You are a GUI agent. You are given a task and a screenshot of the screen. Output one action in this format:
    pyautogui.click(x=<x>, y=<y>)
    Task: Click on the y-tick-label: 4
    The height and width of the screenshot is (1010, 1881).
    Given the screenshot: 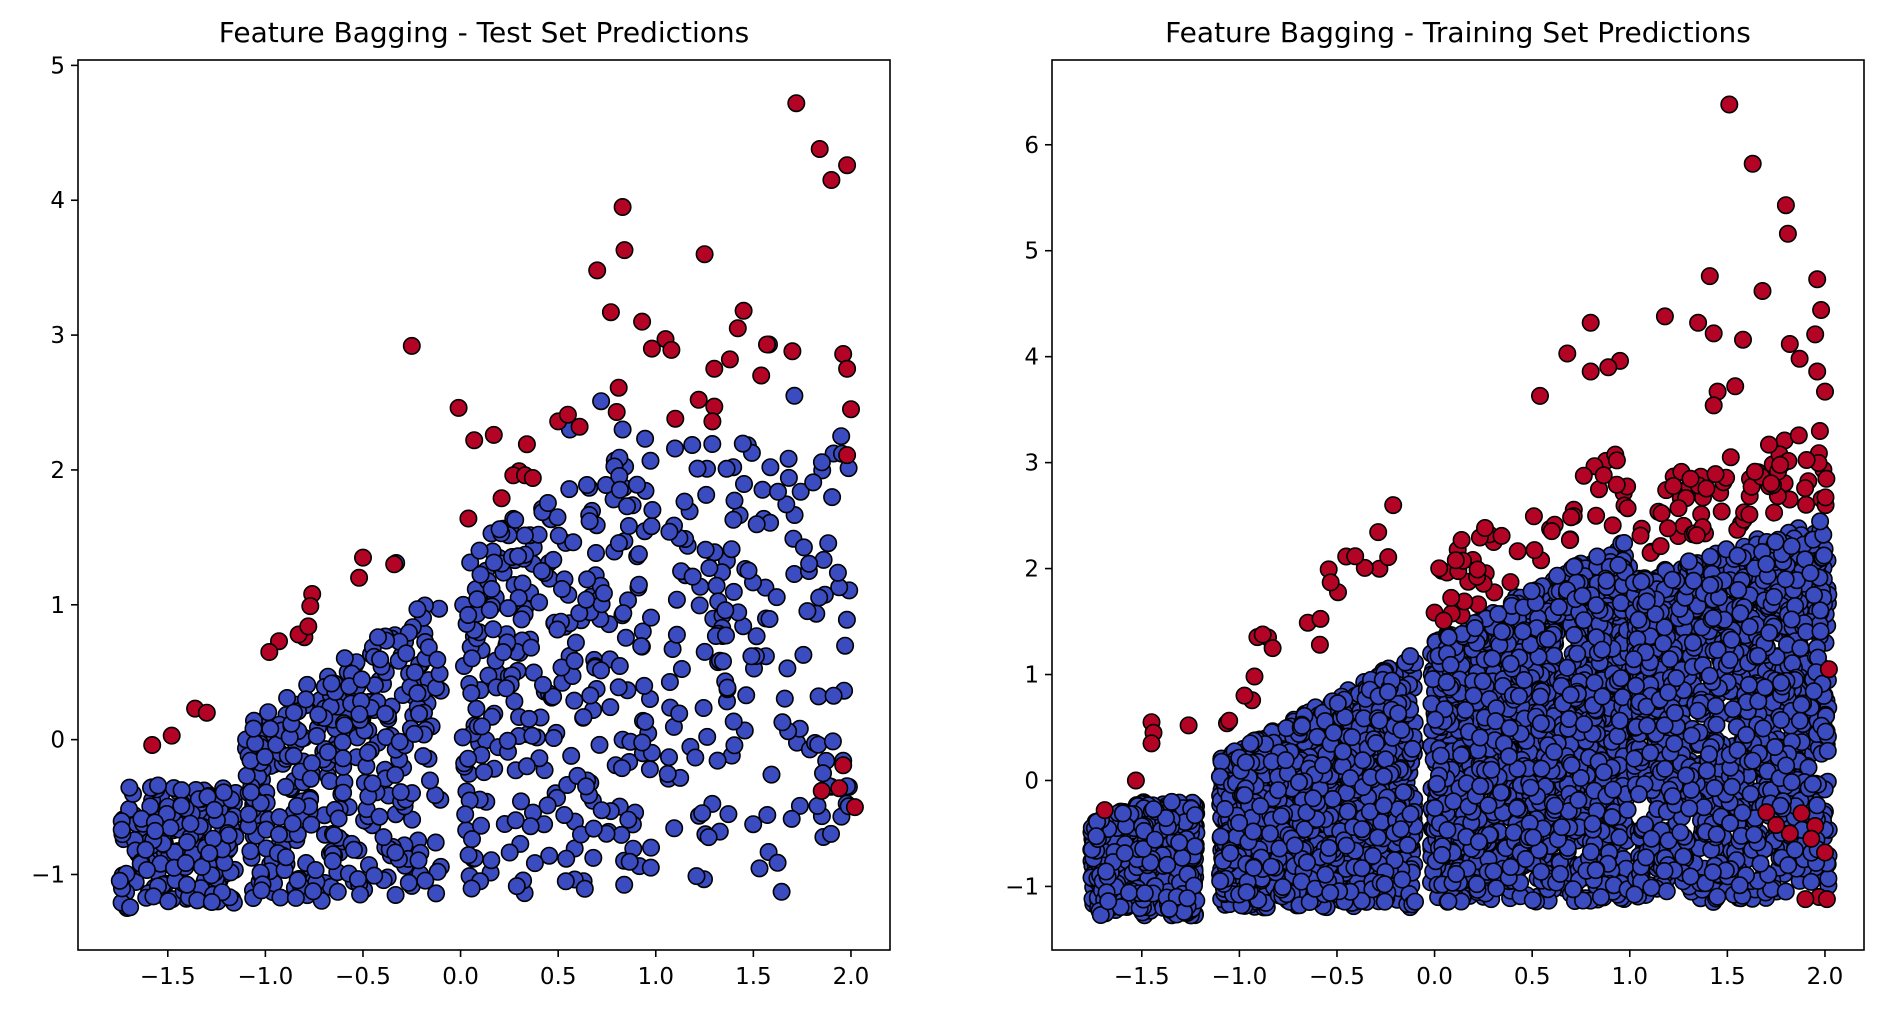 What is the action you would take?
    pyautogui.click(x=57, y=201)
    